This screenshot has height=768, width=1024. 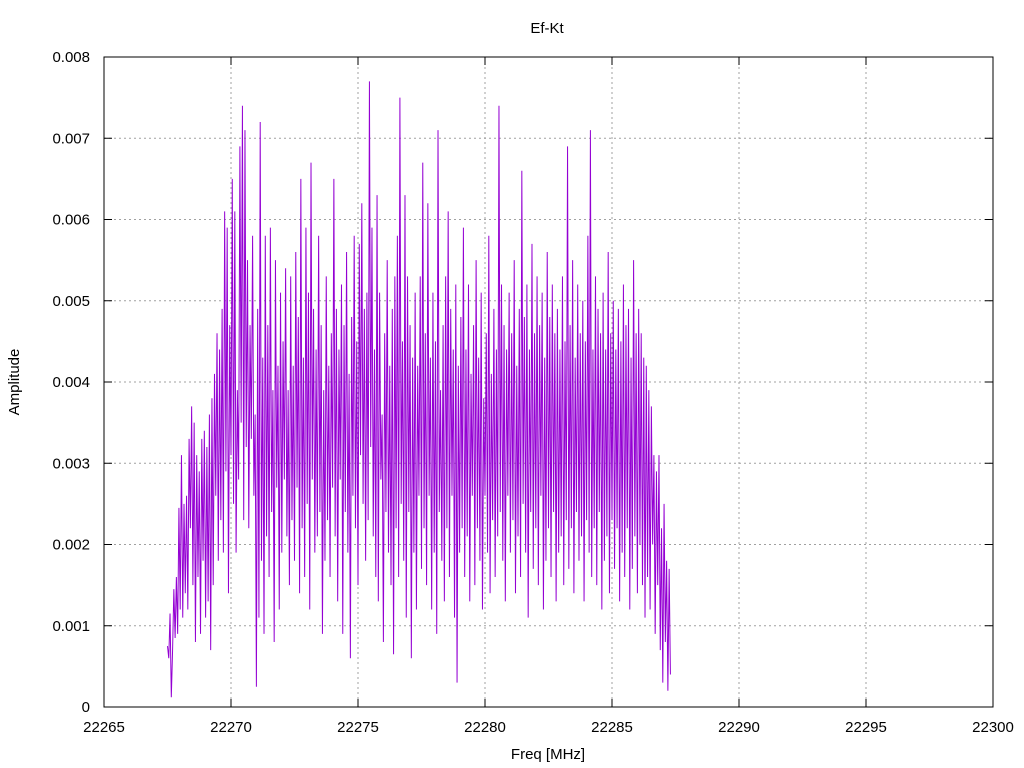 What do you see at coordinates (71, 626) in the screenshot?
I see `y-tick-label: 0.001` at bounding box center [71, 626].